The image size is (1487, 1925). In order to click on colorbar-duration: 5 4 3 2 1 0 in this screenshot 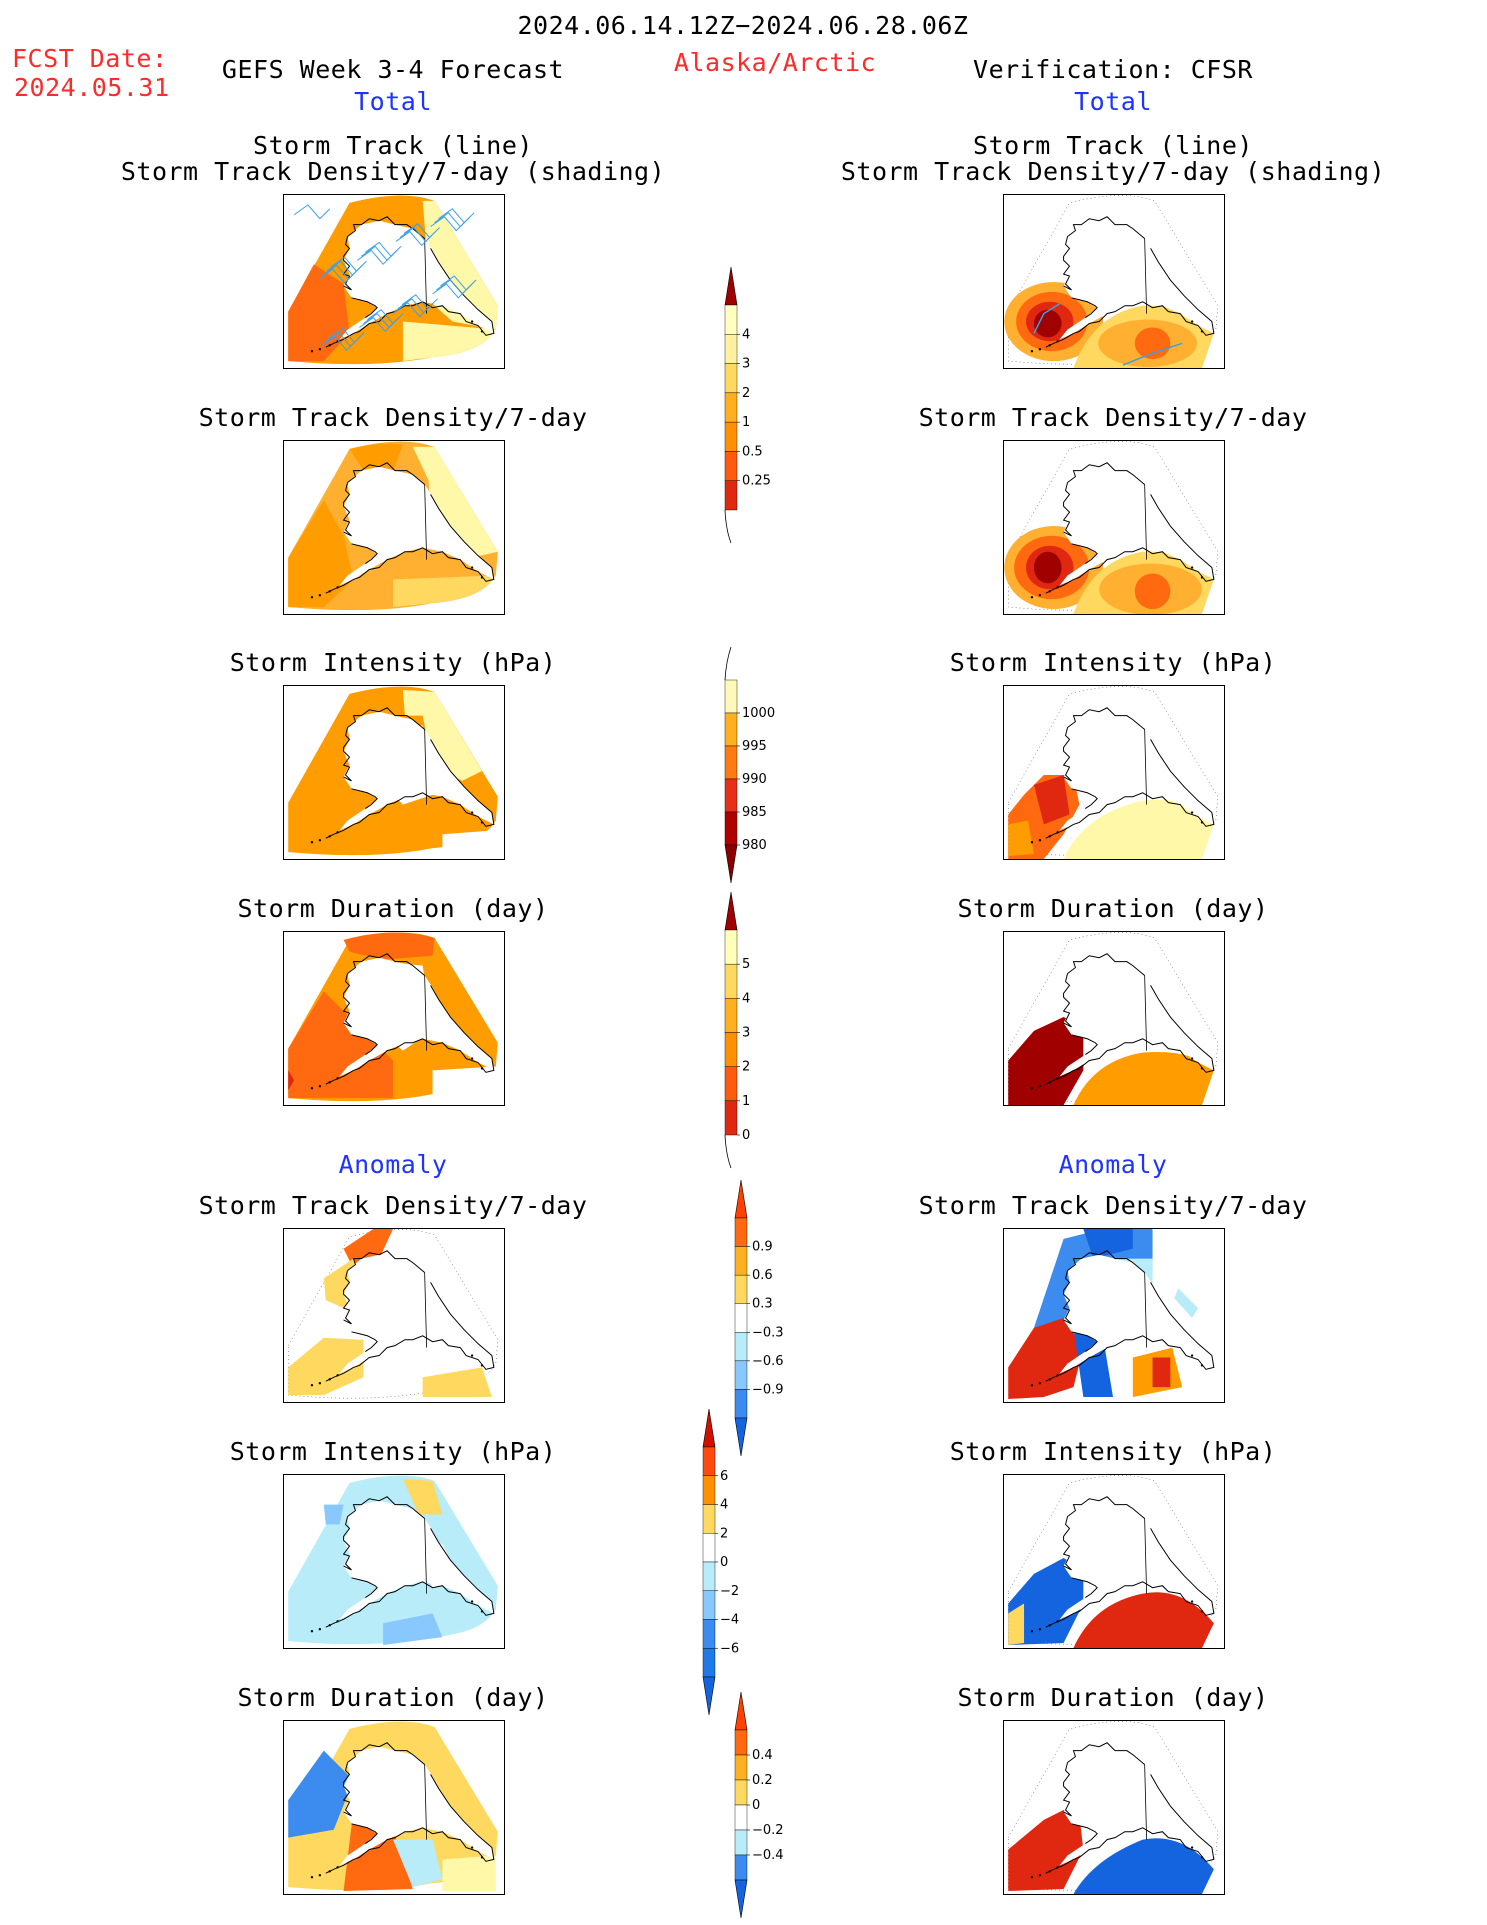, I will do `click(752, 1032)`.